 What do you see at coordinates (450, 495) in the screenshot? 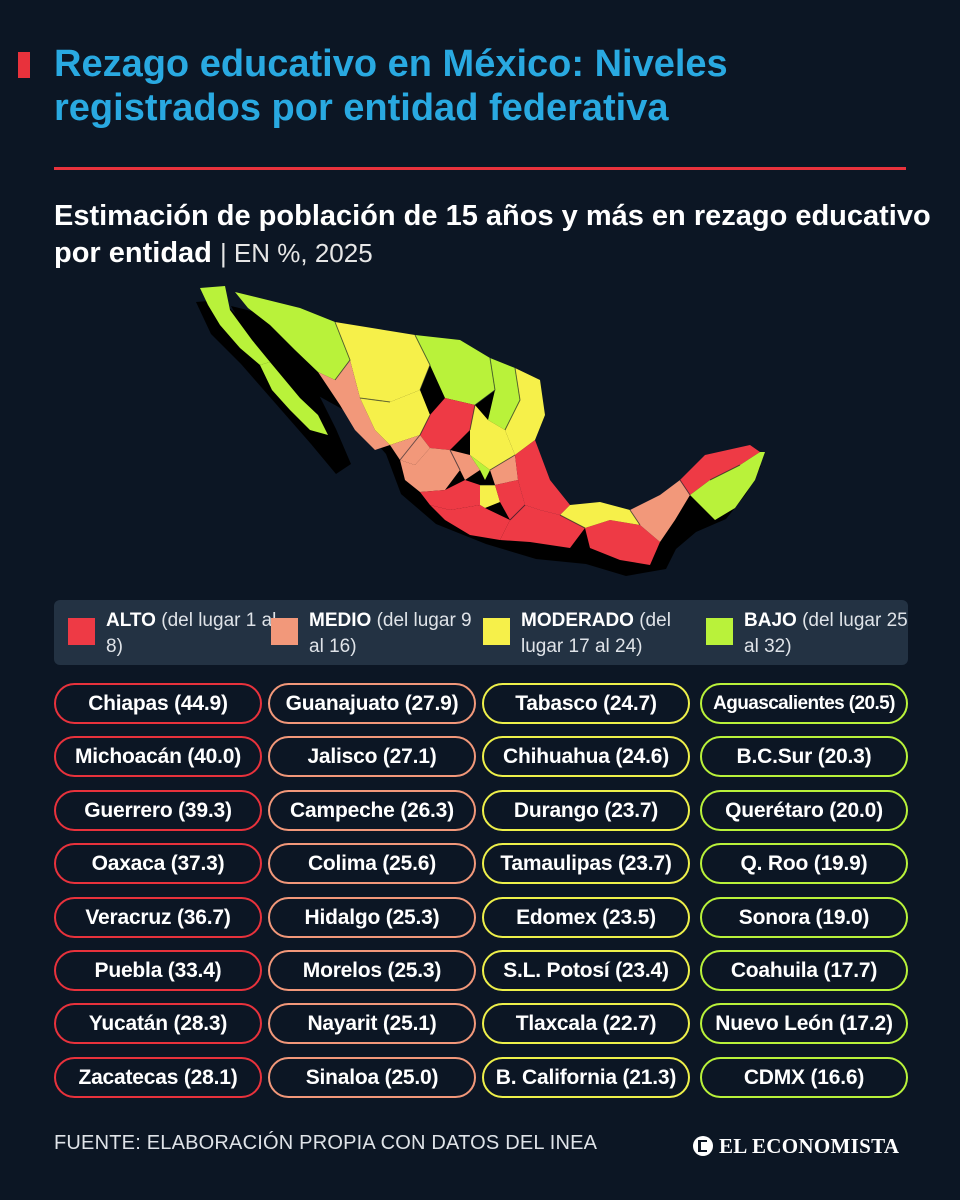
I see `state-michoacan` at bounding box center [450, 495].